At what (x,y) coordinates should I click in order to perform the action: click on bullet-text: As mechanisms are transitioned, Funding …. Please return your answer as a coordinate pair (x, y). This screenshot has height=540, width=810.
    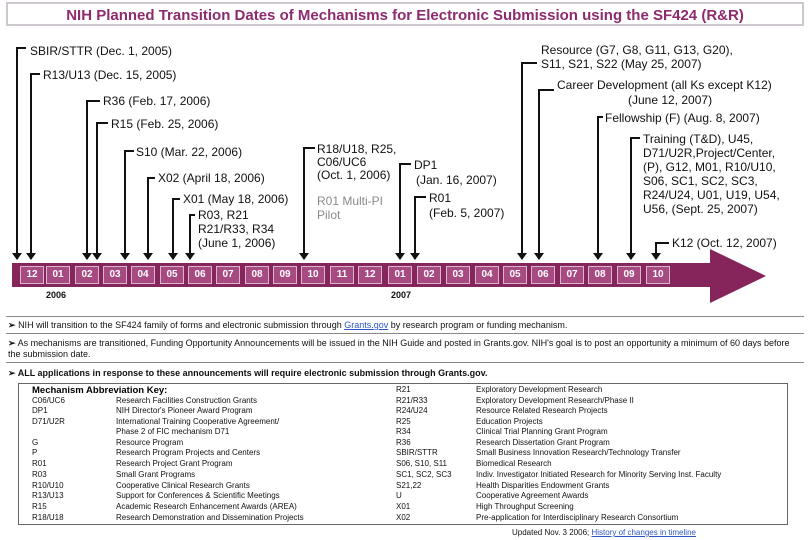
    Looking at the image, I should click on (399, 348).